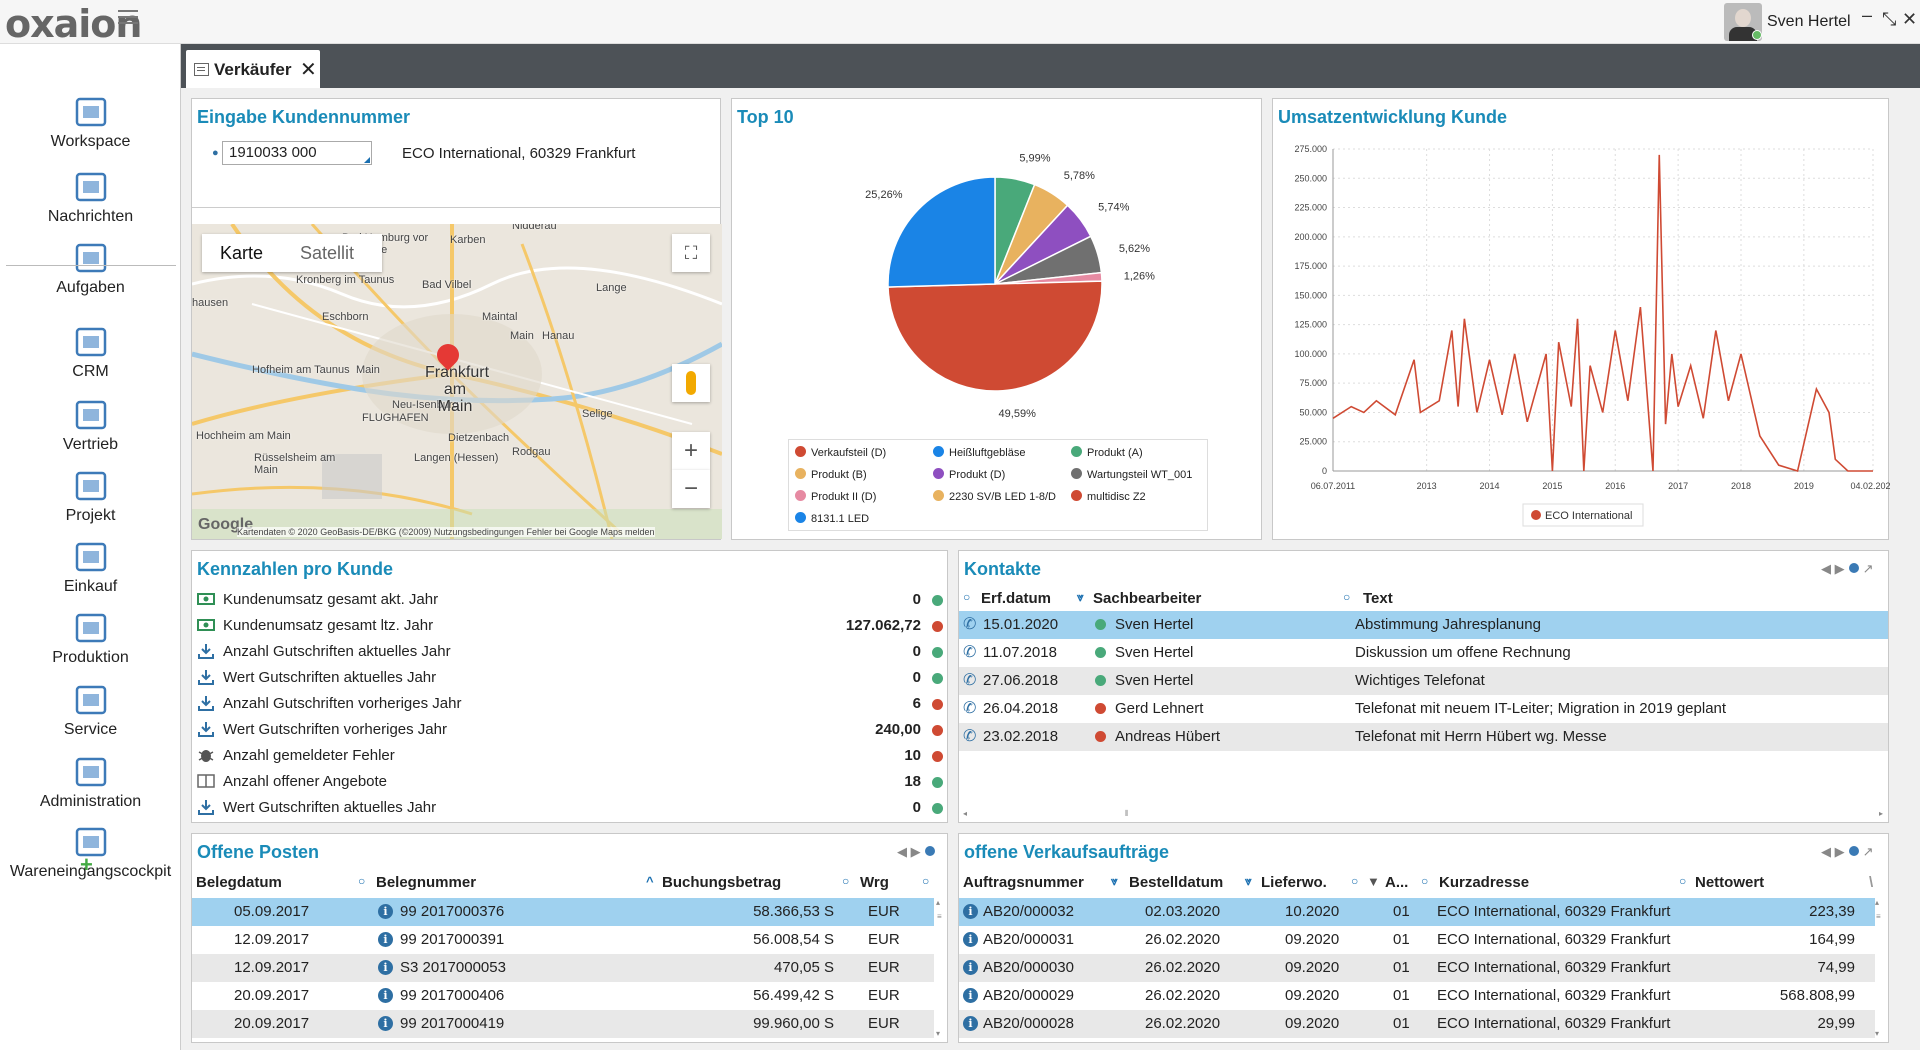 The height and width of the screenshot is (1050, 1920). I want to click on header-auftragsnummer: Auftragsnummer, so click(1023, 882).